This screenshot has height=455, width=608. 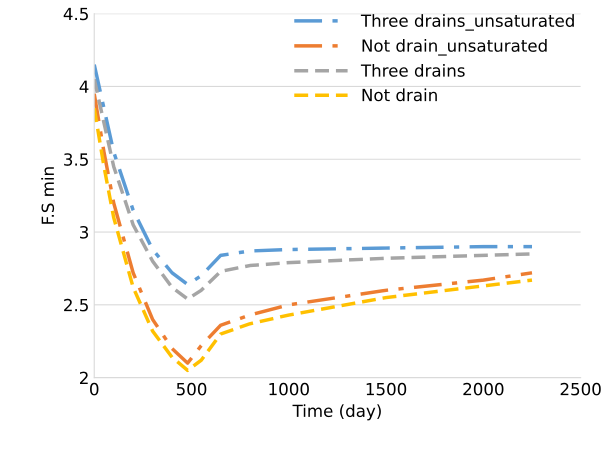 What do you see at coordinates (94, 389) in the screenshot?
I see `x-tick-label: 0` at bounding box center [94, 389].